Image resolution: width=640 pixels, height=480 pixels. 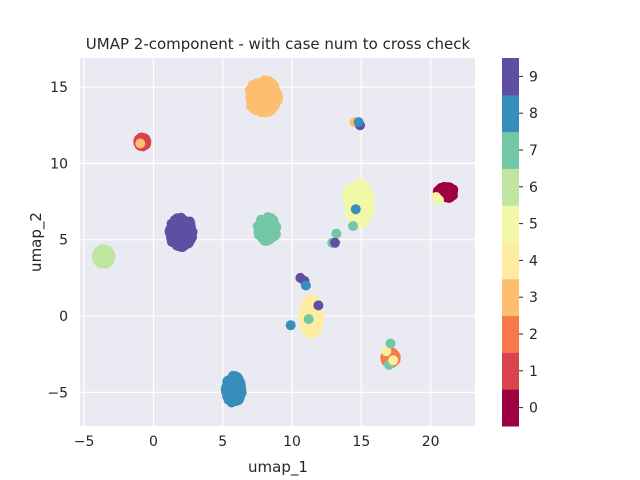 I want to click on x-tick-labels: −5 0 5 10 15 20, so click(x=257, y=442).